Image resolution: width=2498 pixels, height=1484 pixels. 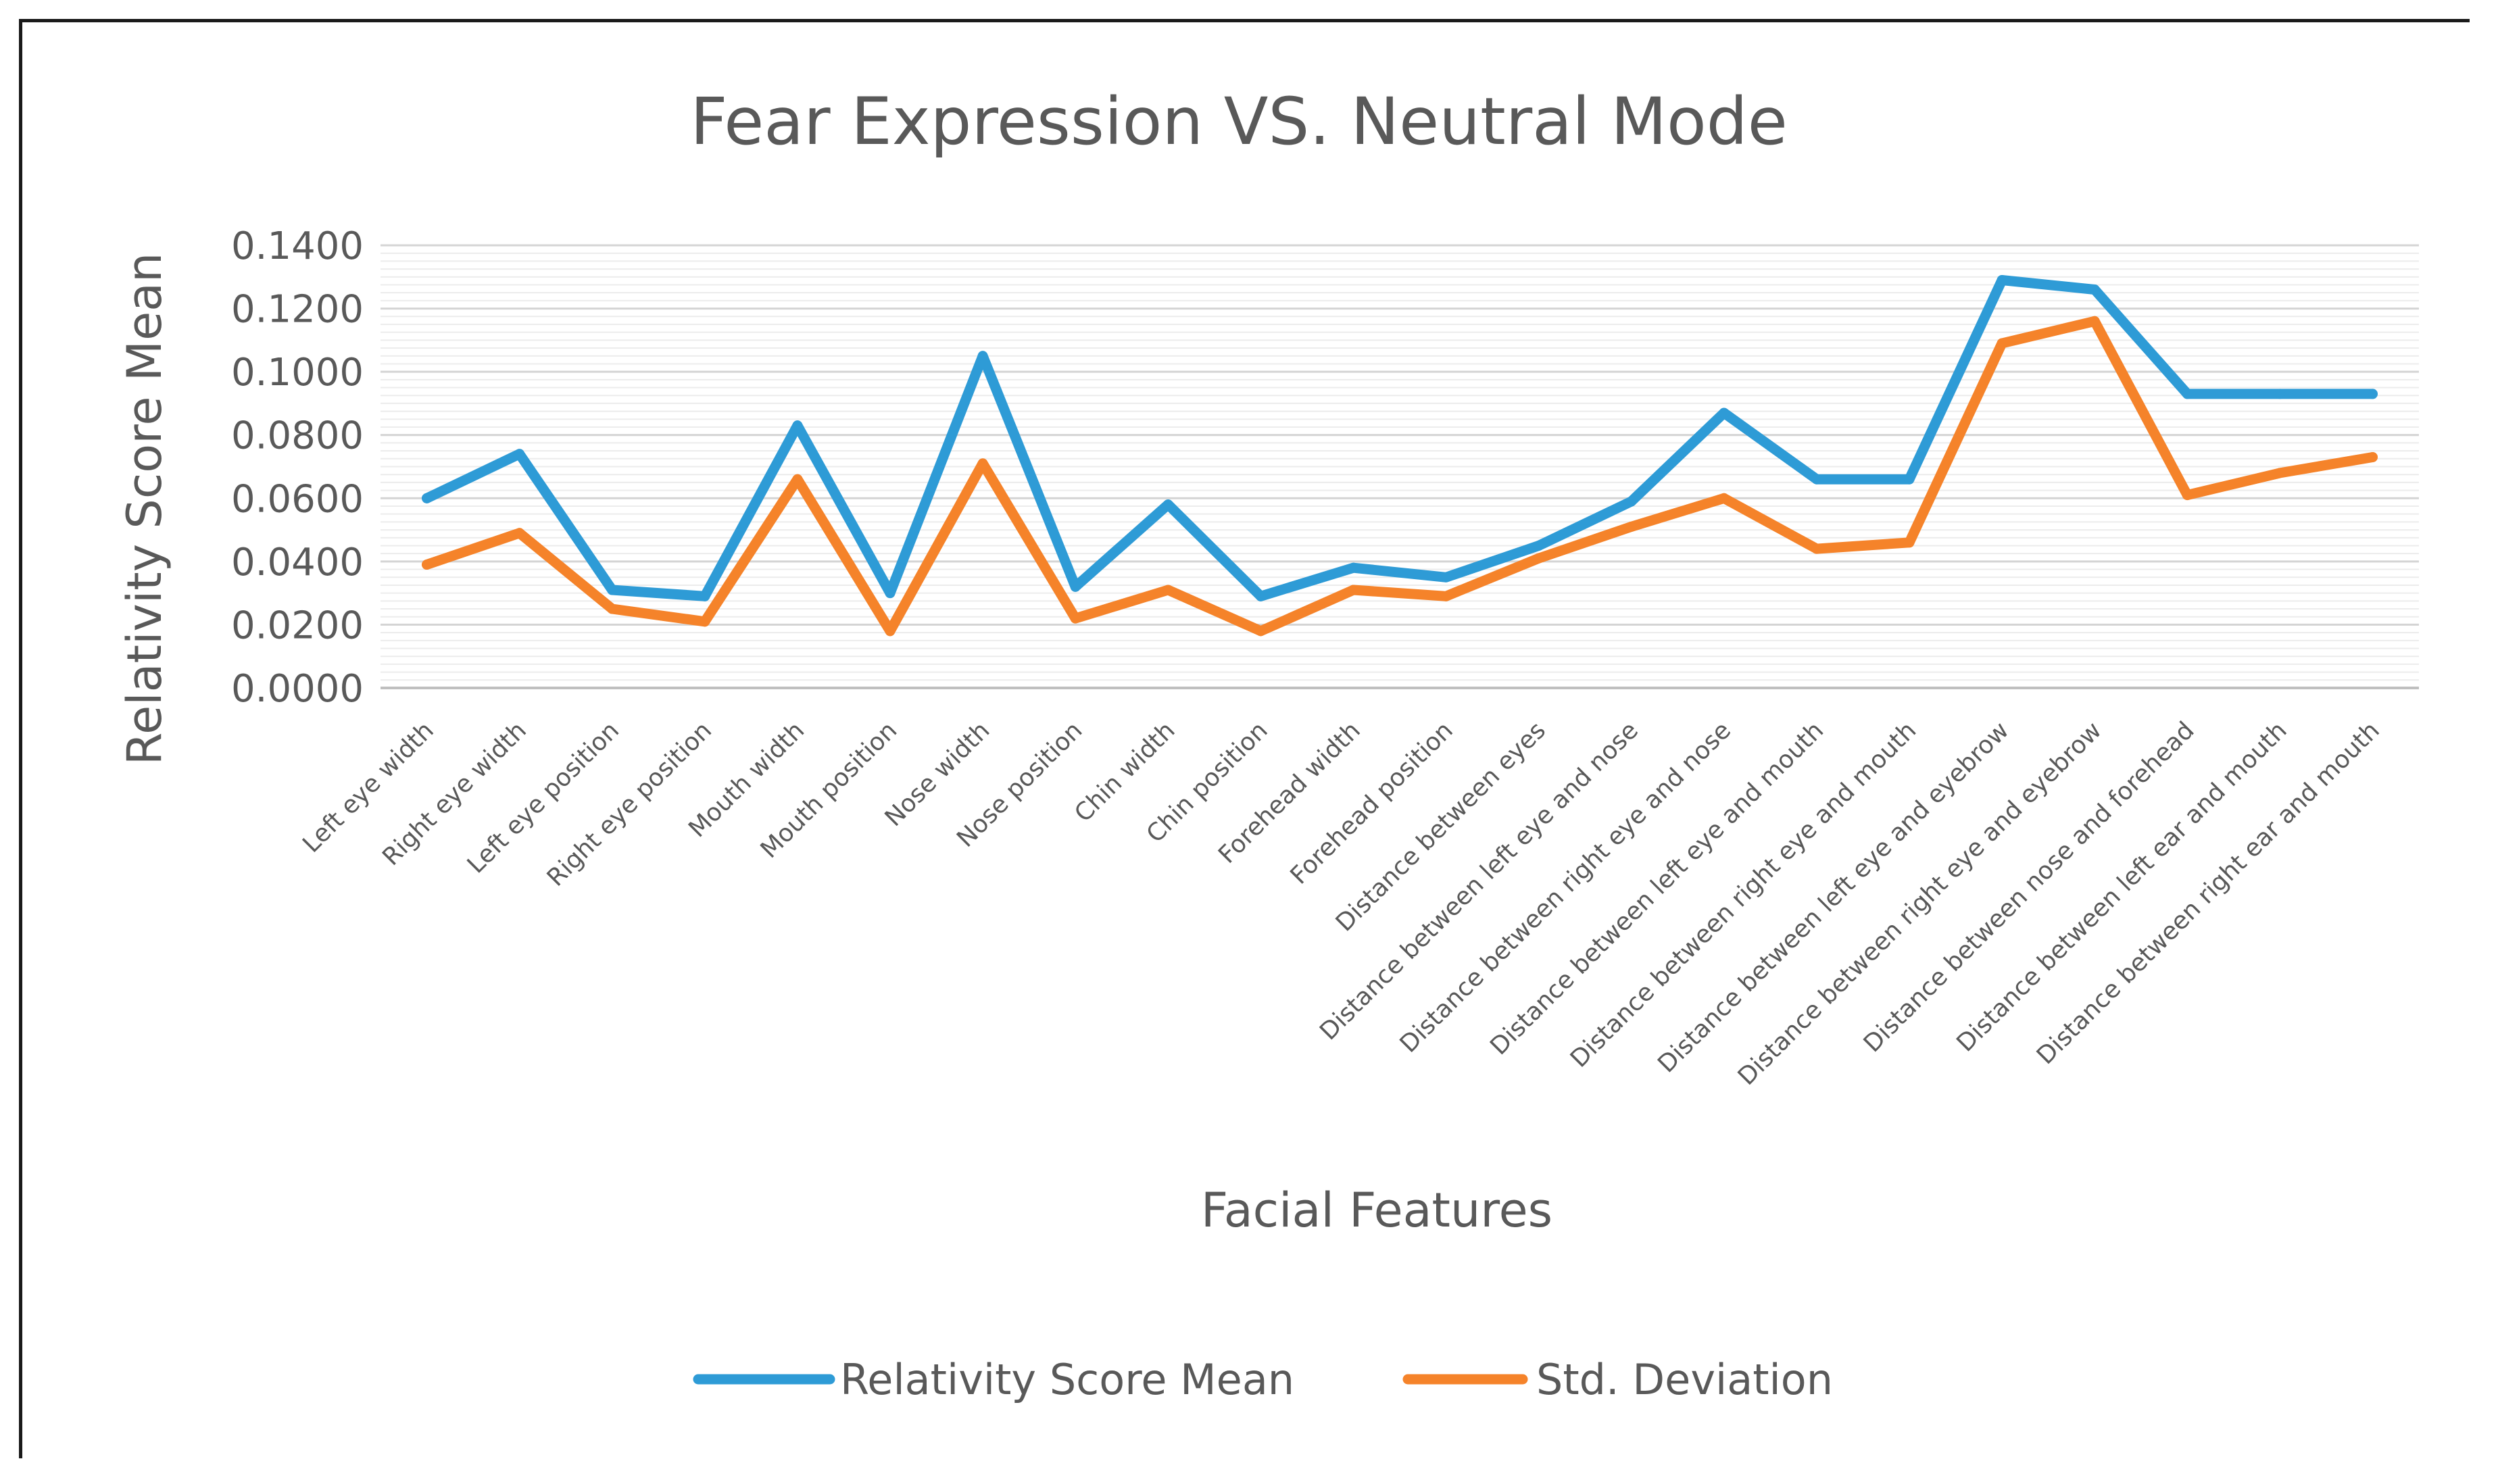 I want to click on y-tick-label: 0.0000, so click(x=297, y=689).